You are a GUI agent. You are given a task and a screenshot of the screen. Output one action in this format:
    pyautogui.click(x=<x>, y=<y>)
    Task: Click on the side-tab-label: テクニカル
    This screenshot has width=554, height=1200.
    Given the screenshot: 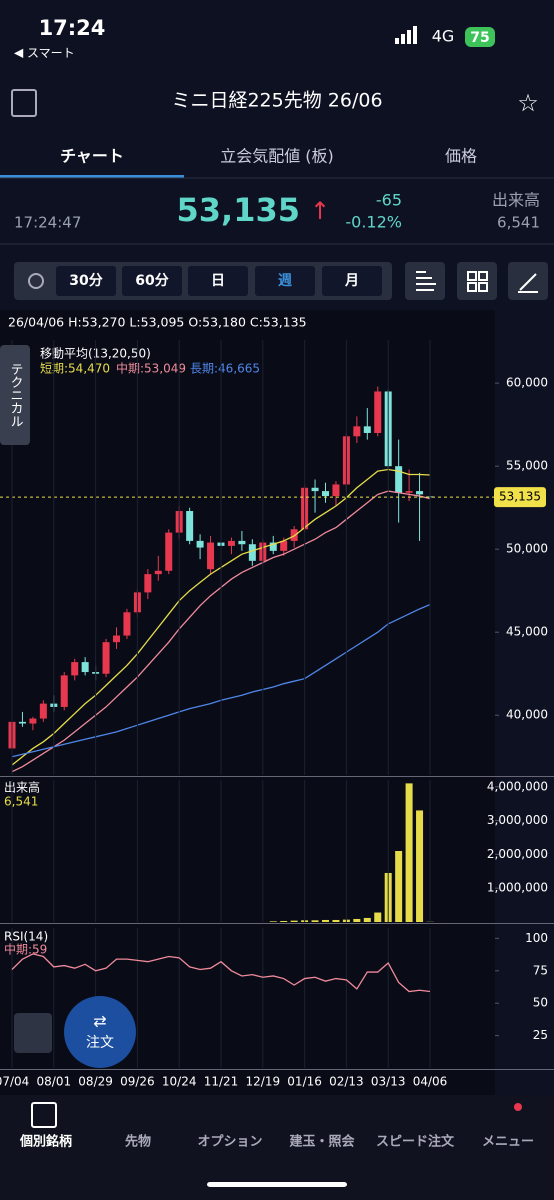 What is the action you would take?
    pyautogui.click(x=15, y=395)
    